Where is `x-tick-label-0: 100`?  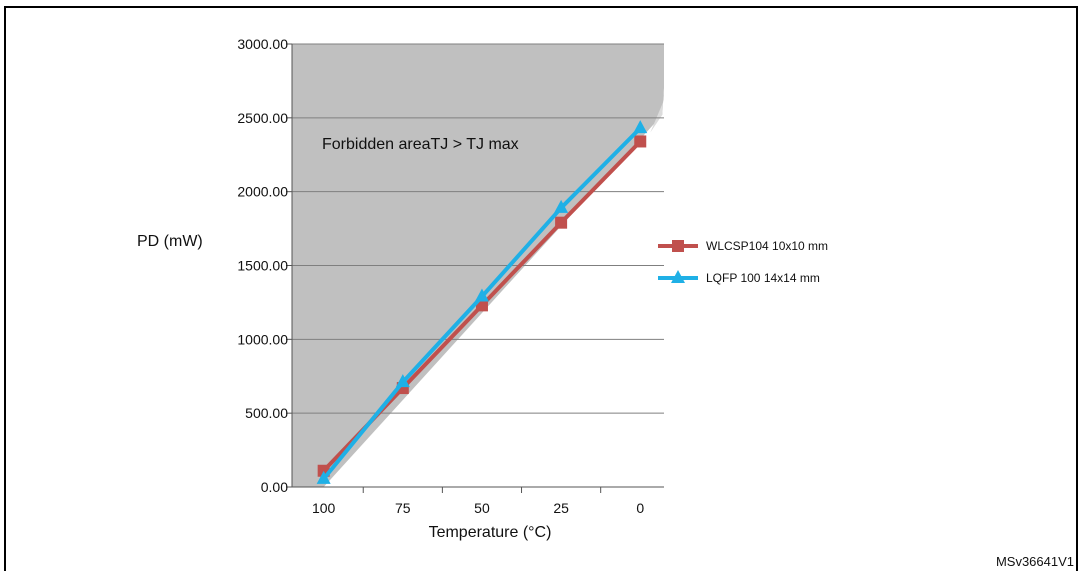 x-tick-label-0: 100 is located at coordinates (324, 508).